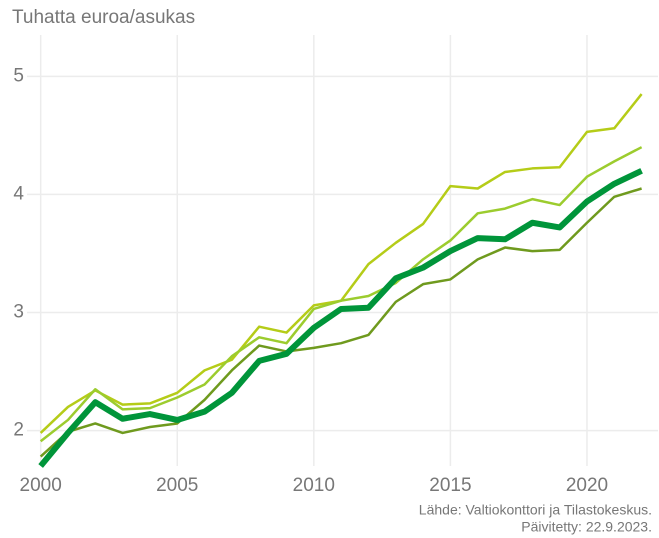 The image size is (659, 538). I want to click on x-tick-label: 2000, so click(41, 485).